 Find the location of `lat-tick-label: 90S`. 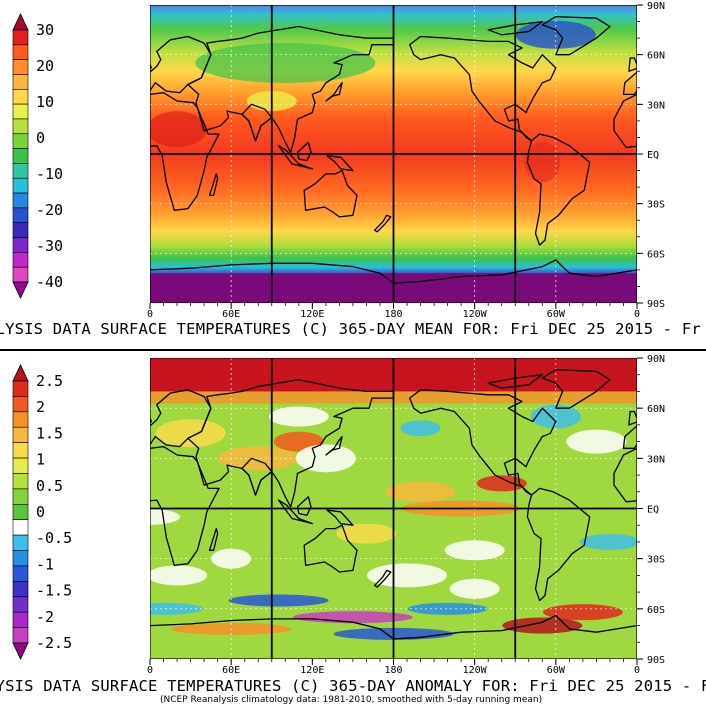

lat-tick-label: 90S is located at coordinates (656, 304).